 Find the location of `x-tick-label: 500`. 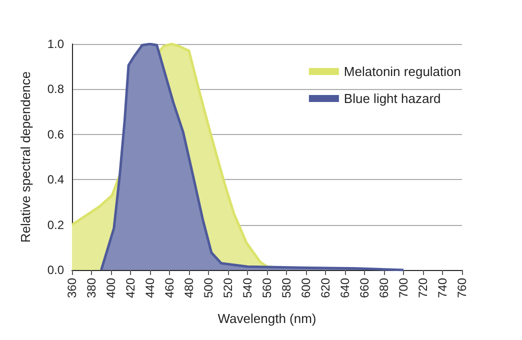

x-tick-label: 500 is located at coordinates (209, 288).